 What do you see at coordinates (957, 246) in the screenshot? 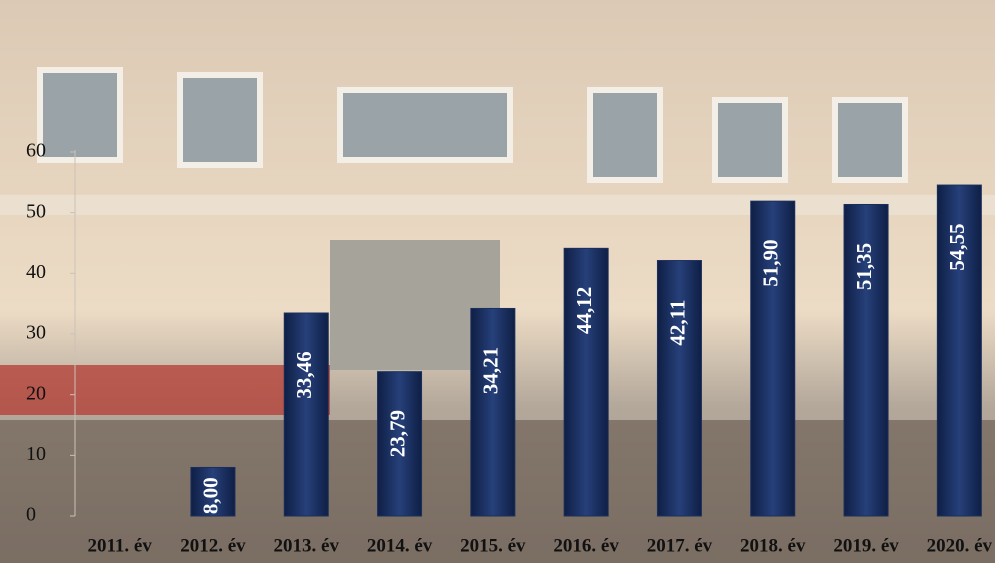
I see `value-label: 54,55` at bounding box center [957, 246].